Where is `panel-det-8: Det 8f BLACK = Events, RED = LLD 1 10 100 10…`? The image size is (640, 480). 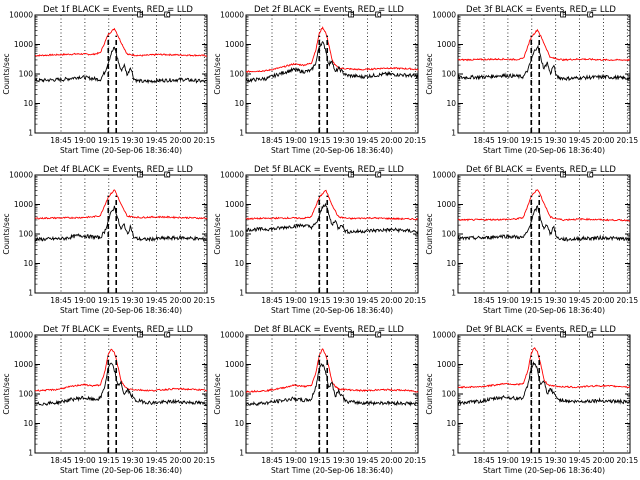
panel-det-8: Det 8f BLACK = Events, RED = LLD 1 10 100 10… is located at coordinates (319, 400).